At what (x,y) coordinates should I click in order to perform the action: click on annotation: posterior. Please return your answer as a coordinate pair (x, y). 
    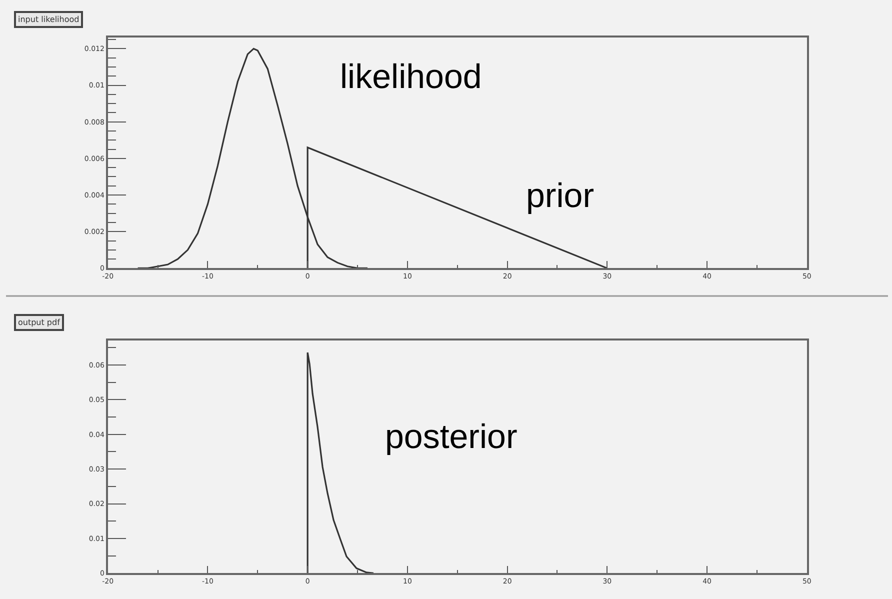
    Looking at the image, I should click on (451, 437).